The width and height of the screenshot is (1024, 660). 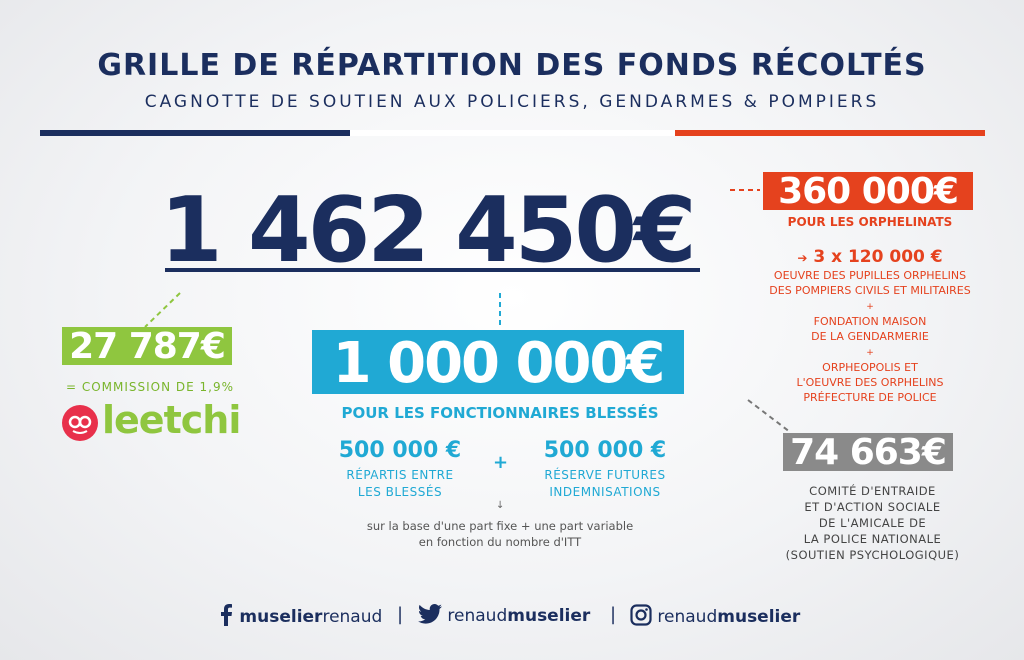 I want to click on leetchi-logo-text: leetchi, so click(x=171, y=420).